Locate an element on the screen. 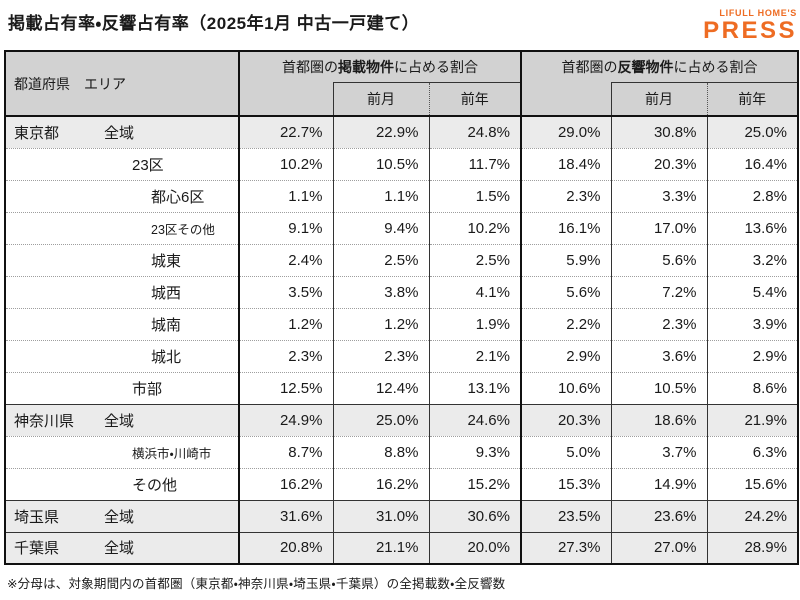 This screenshot has width=800, height=600. area-label: 城東 is located at coordinates (166, 261).